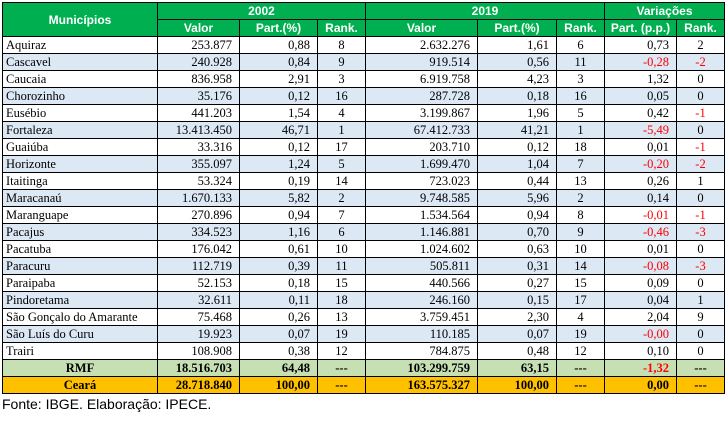 This screenshot has width=726, height=435. What do you see at coordinates (278, 317) in the screenshot?
I see `cell-part-2002: 0,26` at bounding box center [278, 317].